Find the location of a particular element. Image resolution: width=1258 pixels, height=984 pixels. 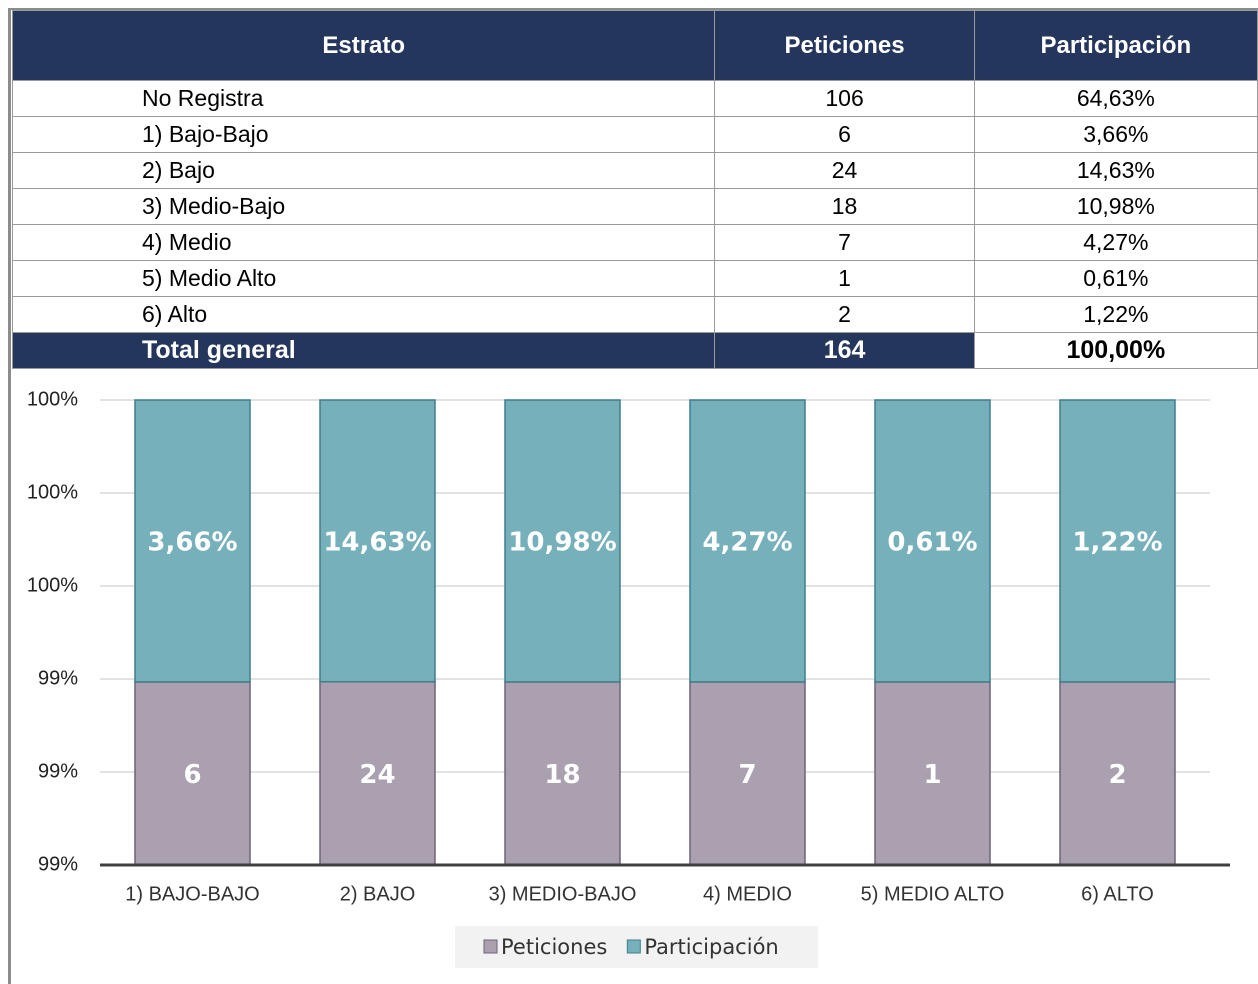

data-label: 1,22% is located at coordinates (1117, 542).